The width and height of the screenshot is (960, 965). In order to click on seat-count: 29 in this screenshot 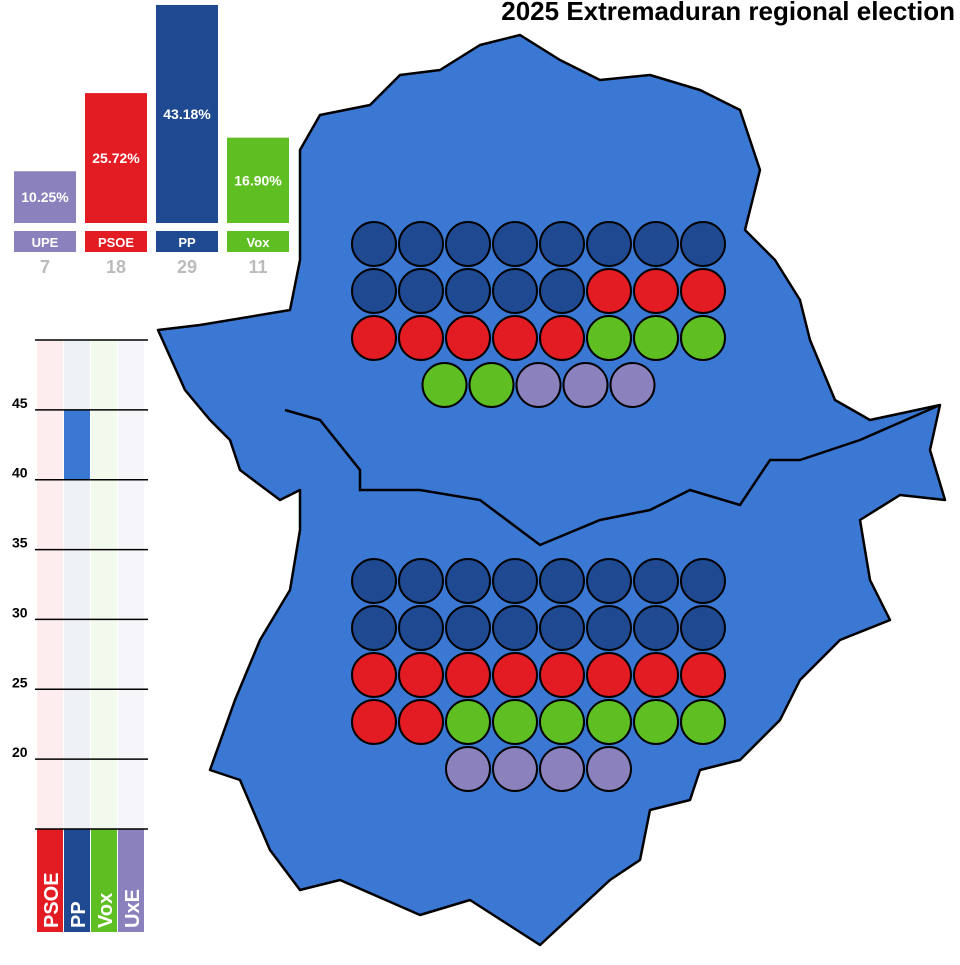, I will do `click(187, 267)`.